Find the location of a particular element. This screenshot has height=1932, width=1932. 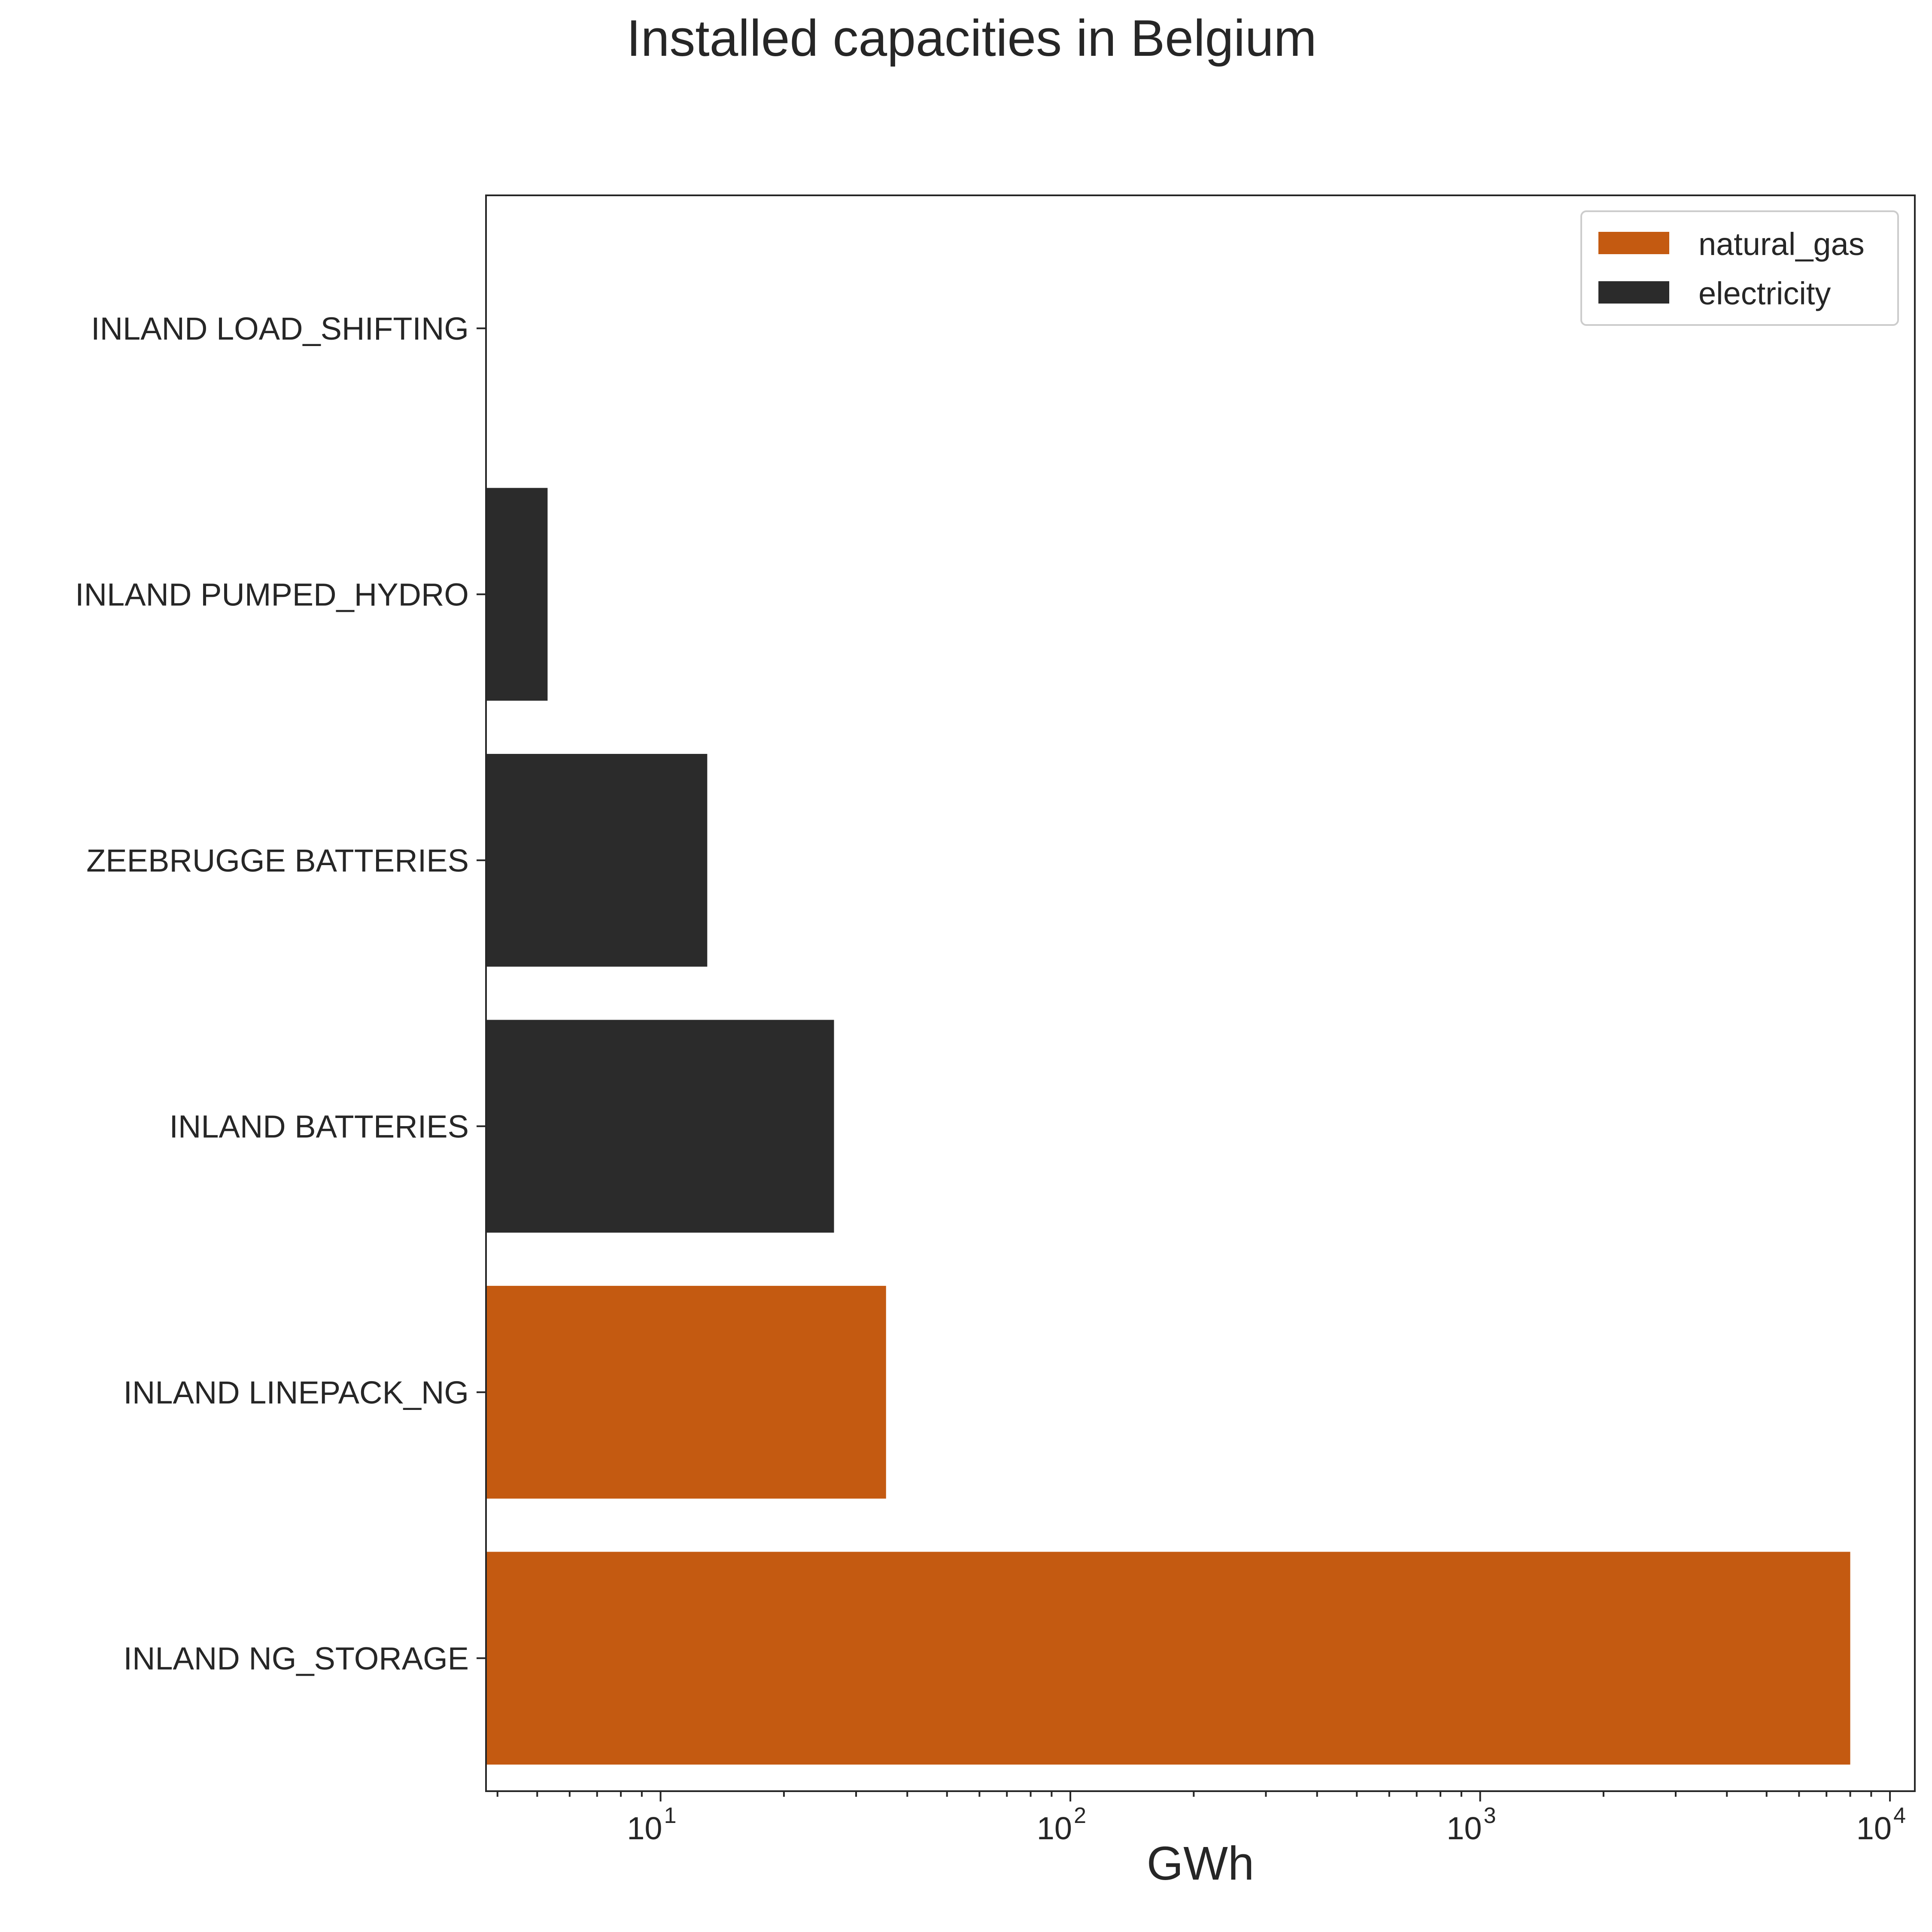

legend-swatch-electricity is located at coordinates (1634, 292).